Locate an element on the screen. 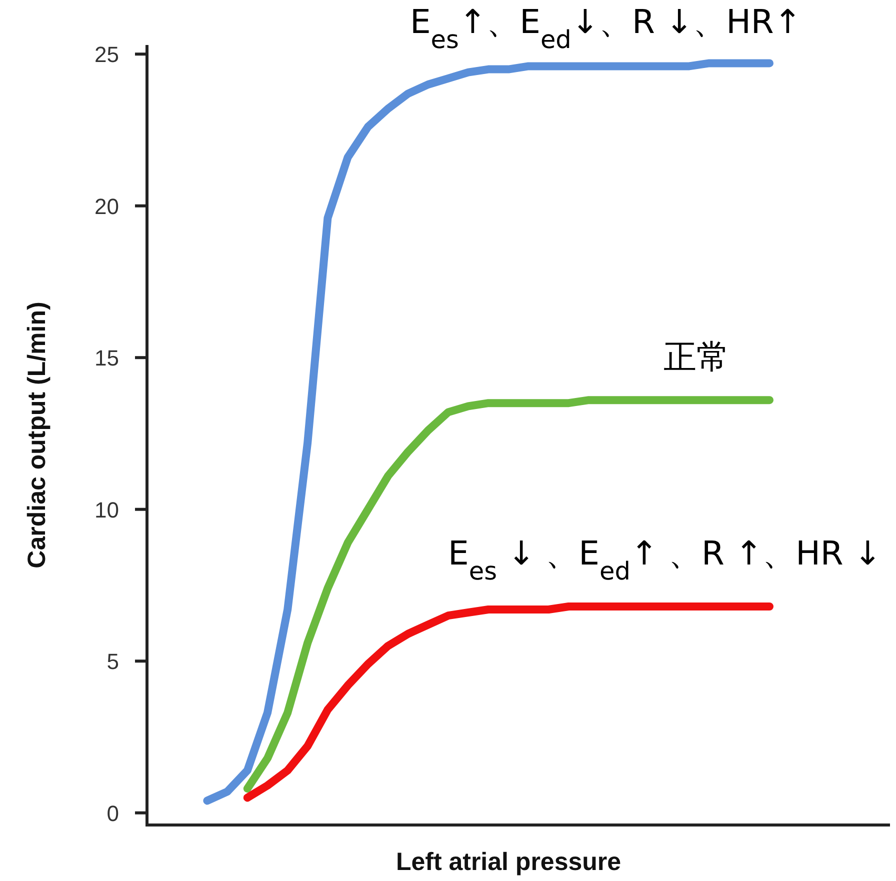  y-tick-label: 10 is located at coordinates (106, 509).